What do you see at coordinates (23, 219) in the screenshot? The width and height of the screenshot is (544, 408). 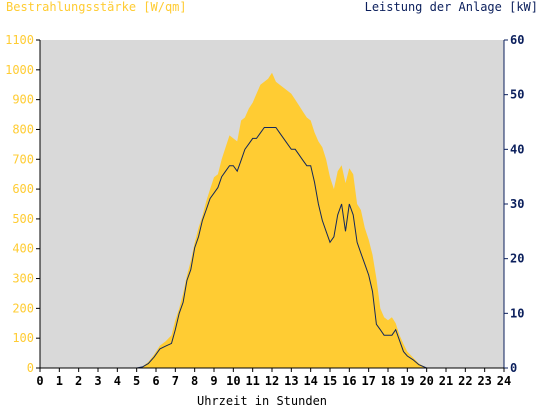 I see `left-tick-label: 500` at bounding box center [23, 219].